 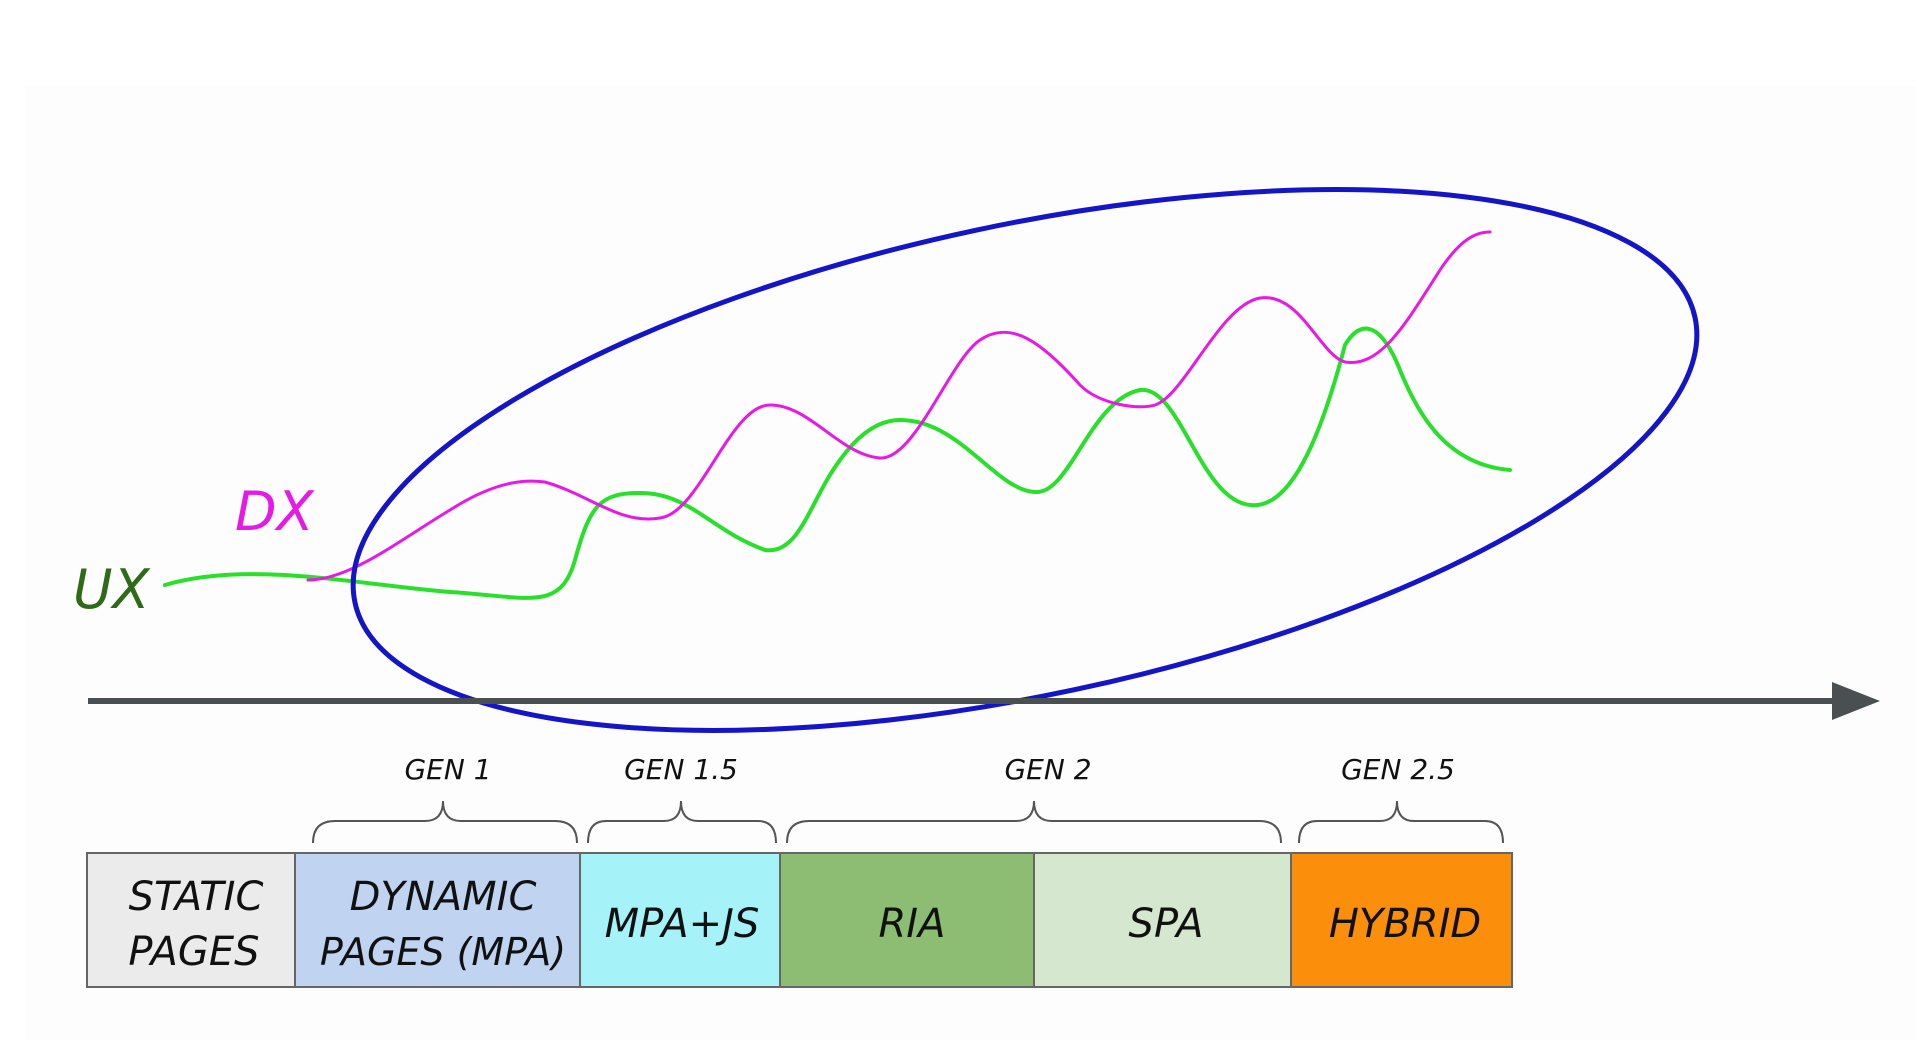 I want to click on ux-label: UX, so click(x=112, y=589).